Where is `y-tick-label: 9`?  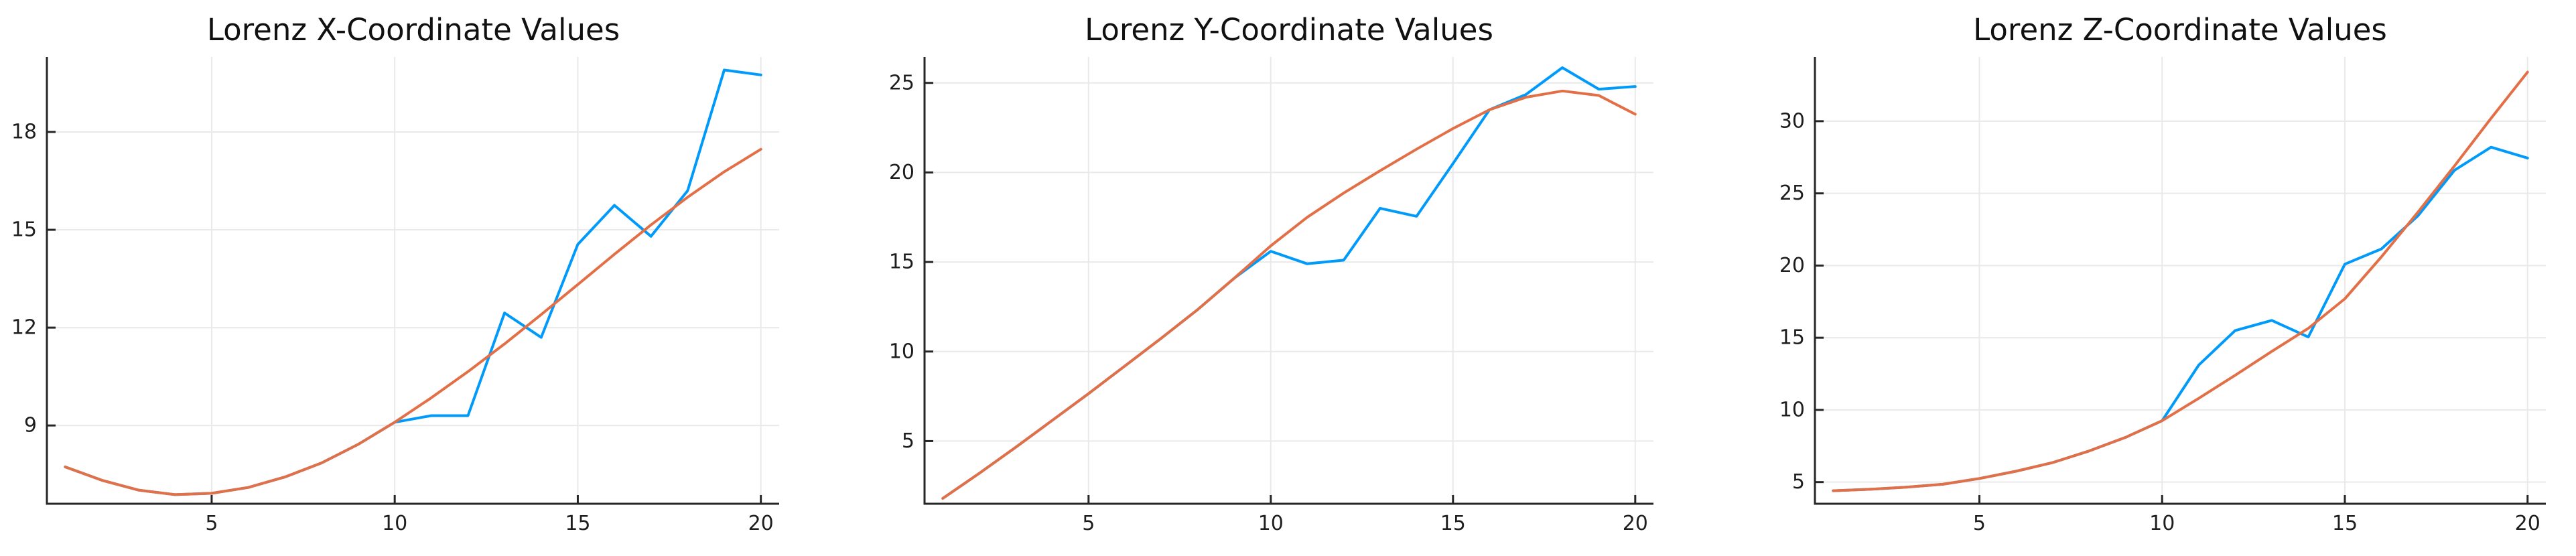 y-tick-label: 9 is located at coordinates (30, 425).